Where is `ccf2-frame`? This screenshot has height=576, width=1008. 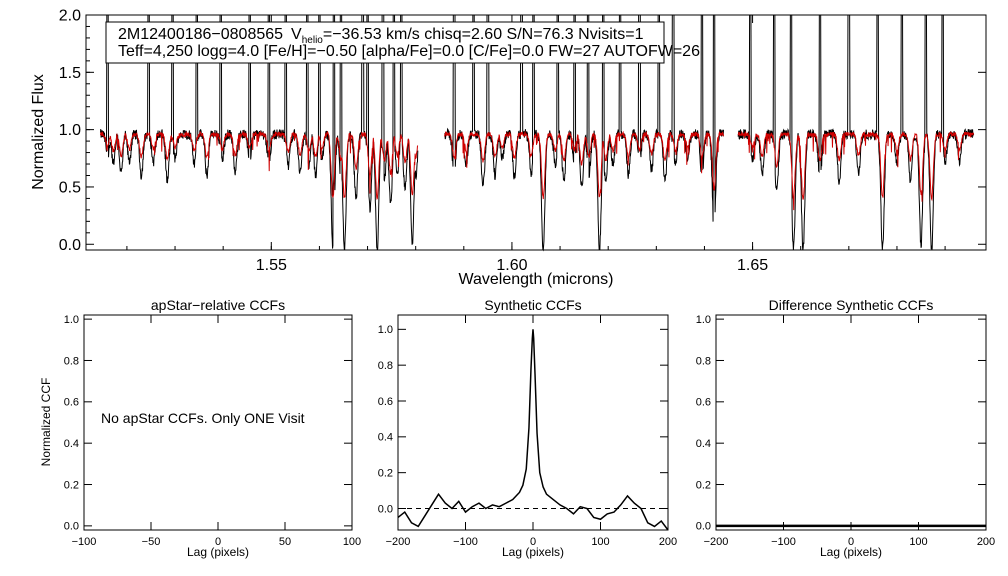 ccf2-frame is located at coordinates (533, 422).